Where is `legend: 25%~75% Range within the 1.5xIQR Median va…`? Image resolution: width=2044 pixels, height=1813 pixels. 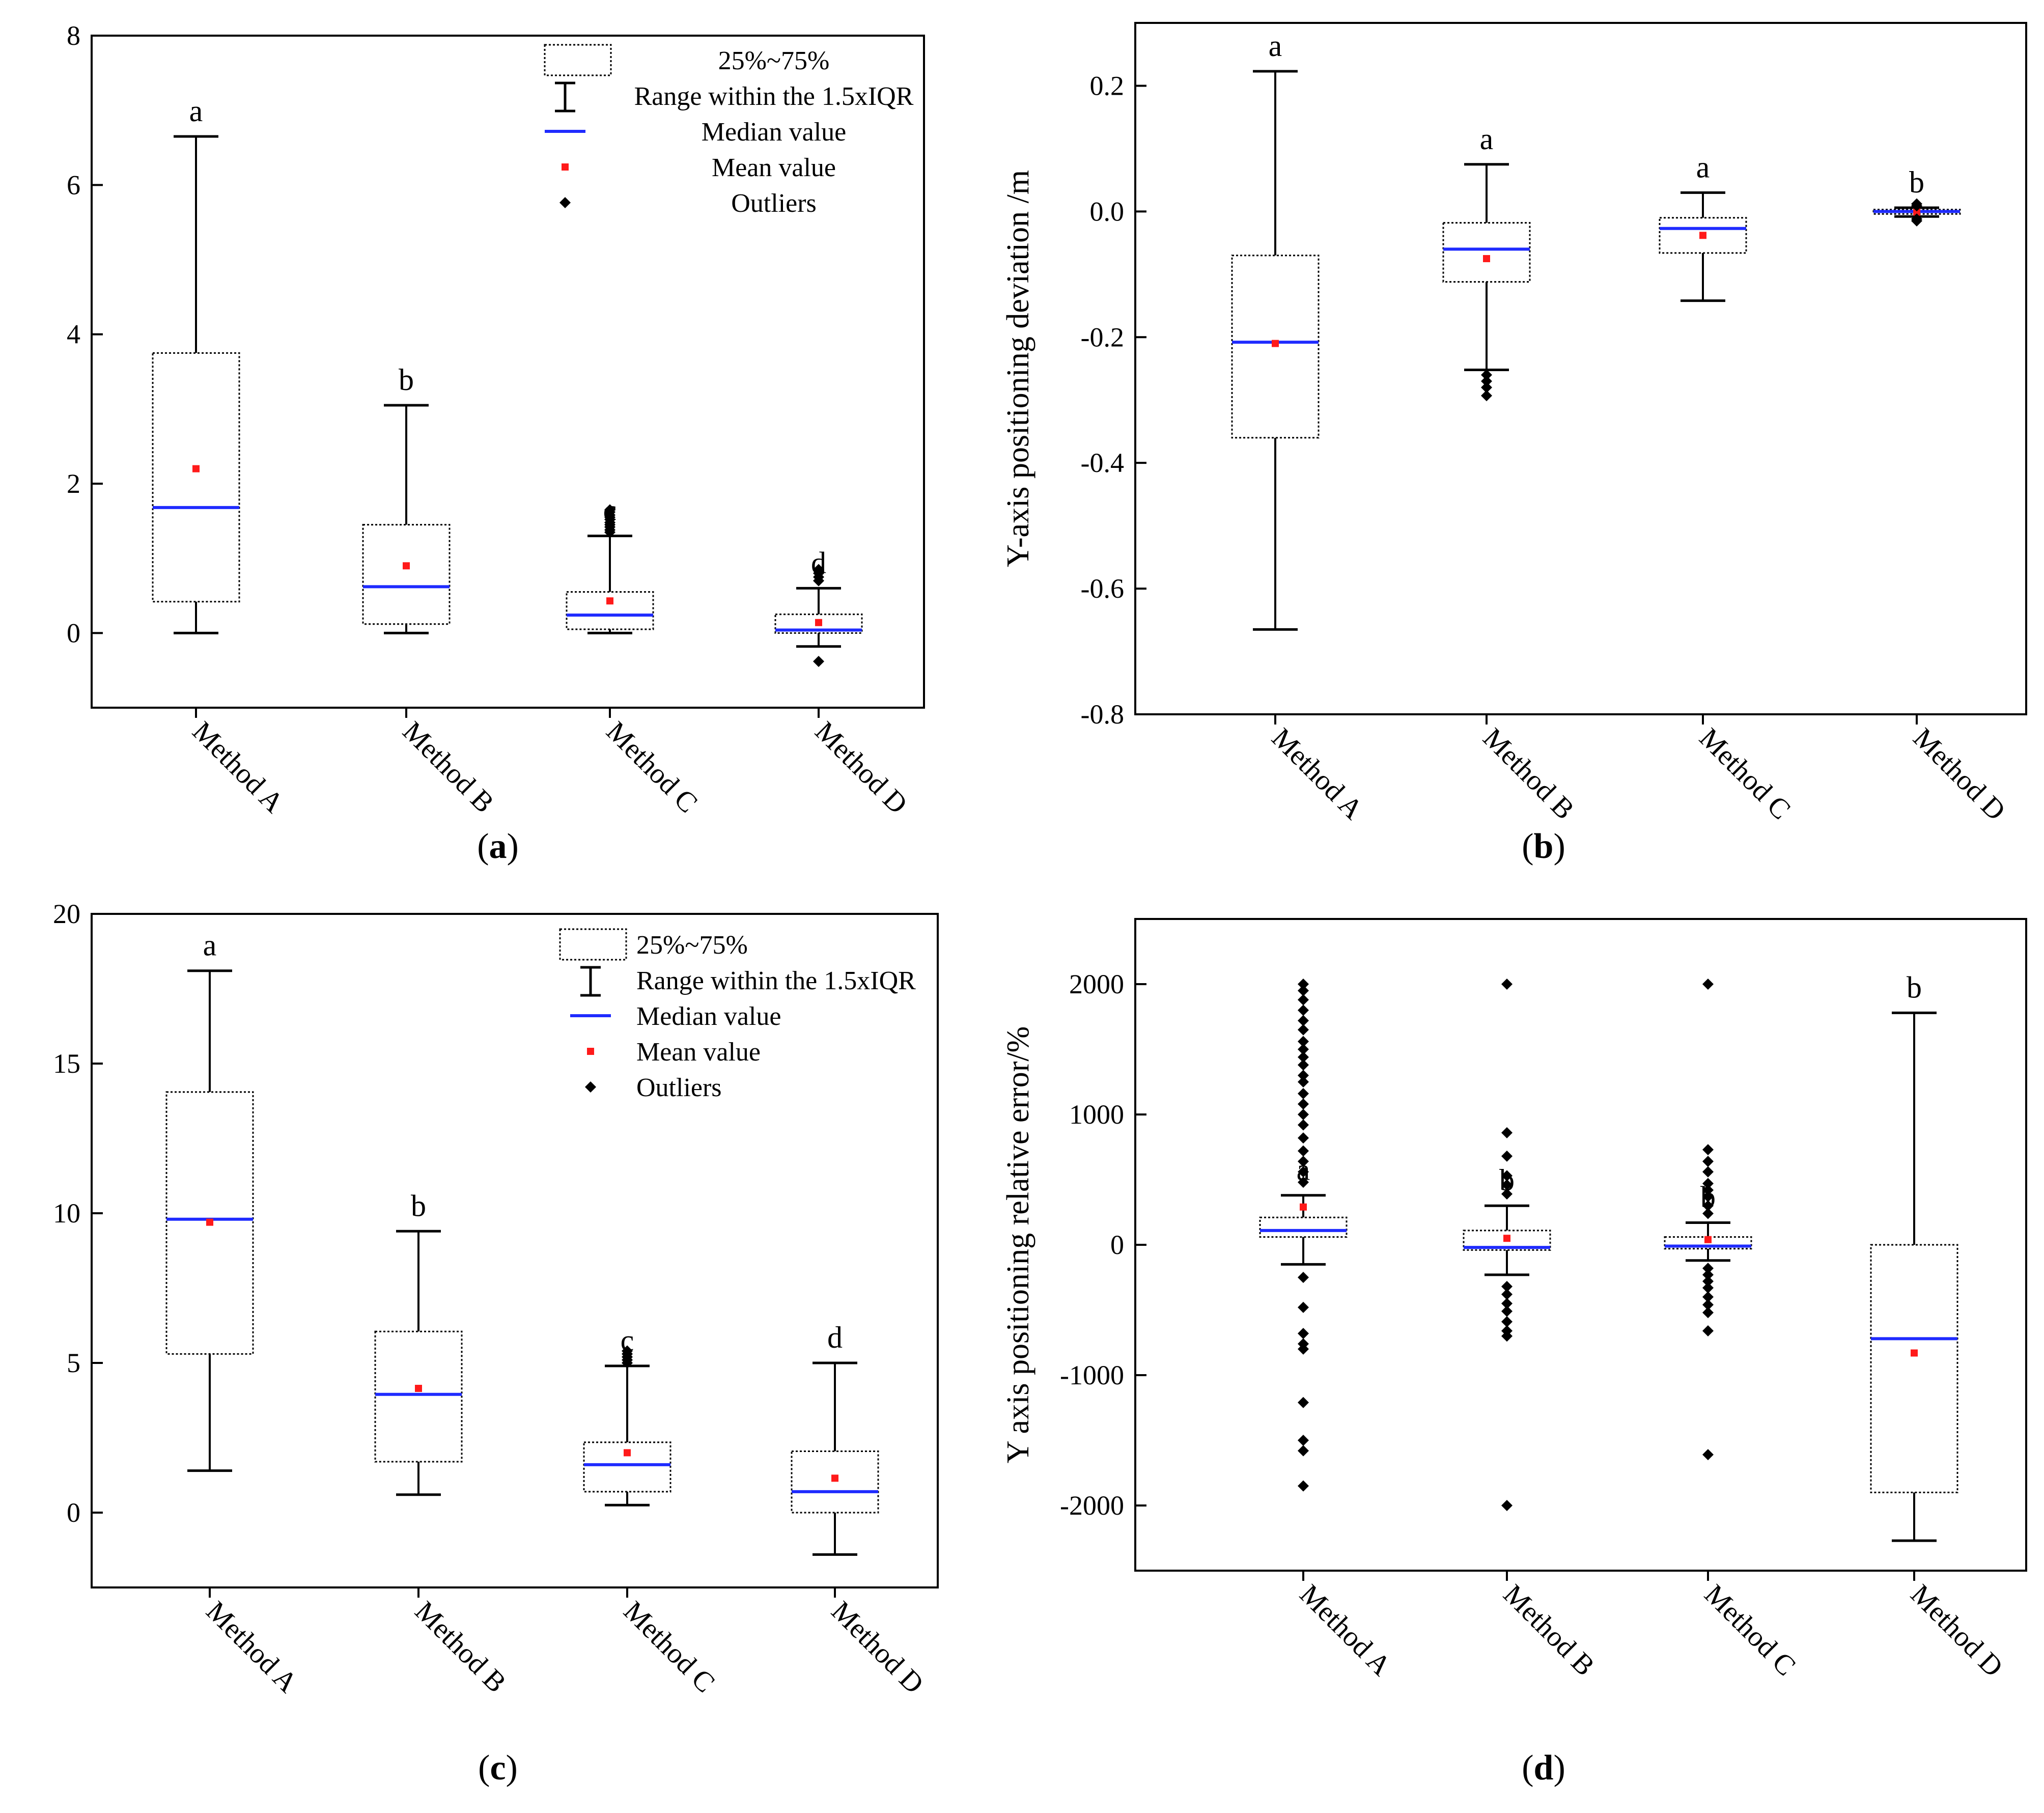 legend: 25%~75% Range within the 1.5xIQR Median va… is located at coordinates (729, 131).